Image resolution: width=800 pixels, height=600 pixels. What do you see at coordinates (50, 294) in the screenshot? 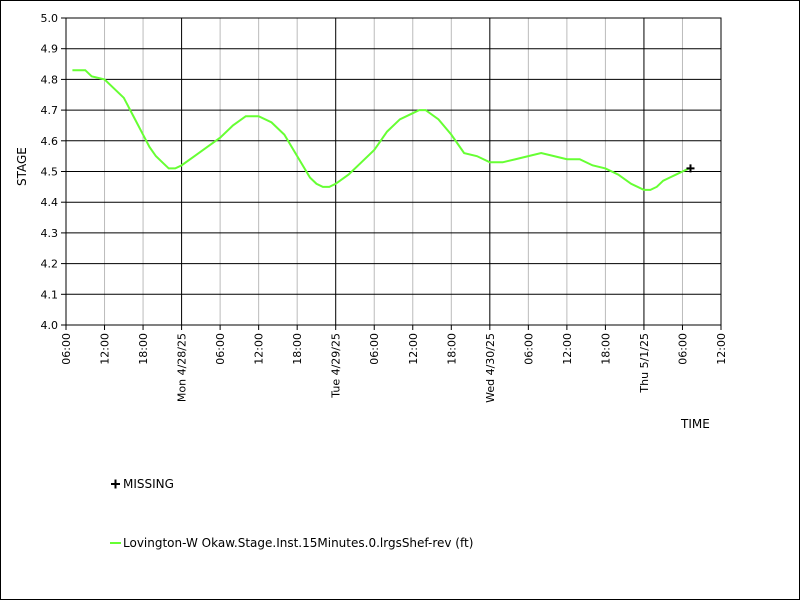
I see `y-tick-label: 4.1` at bounding box center [50, 294].